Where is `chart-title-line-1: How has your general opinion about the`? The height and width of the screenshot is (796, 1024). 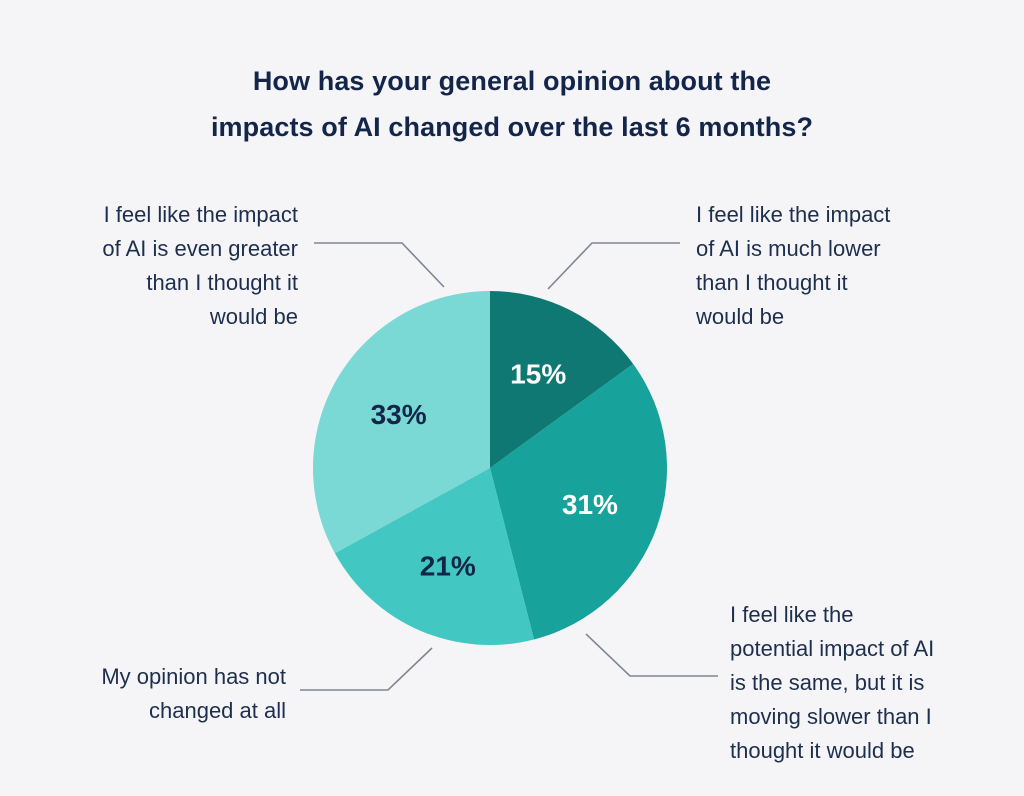 chart-title-line-1: How has your general opinion about the is located at coordinates (512, 81).